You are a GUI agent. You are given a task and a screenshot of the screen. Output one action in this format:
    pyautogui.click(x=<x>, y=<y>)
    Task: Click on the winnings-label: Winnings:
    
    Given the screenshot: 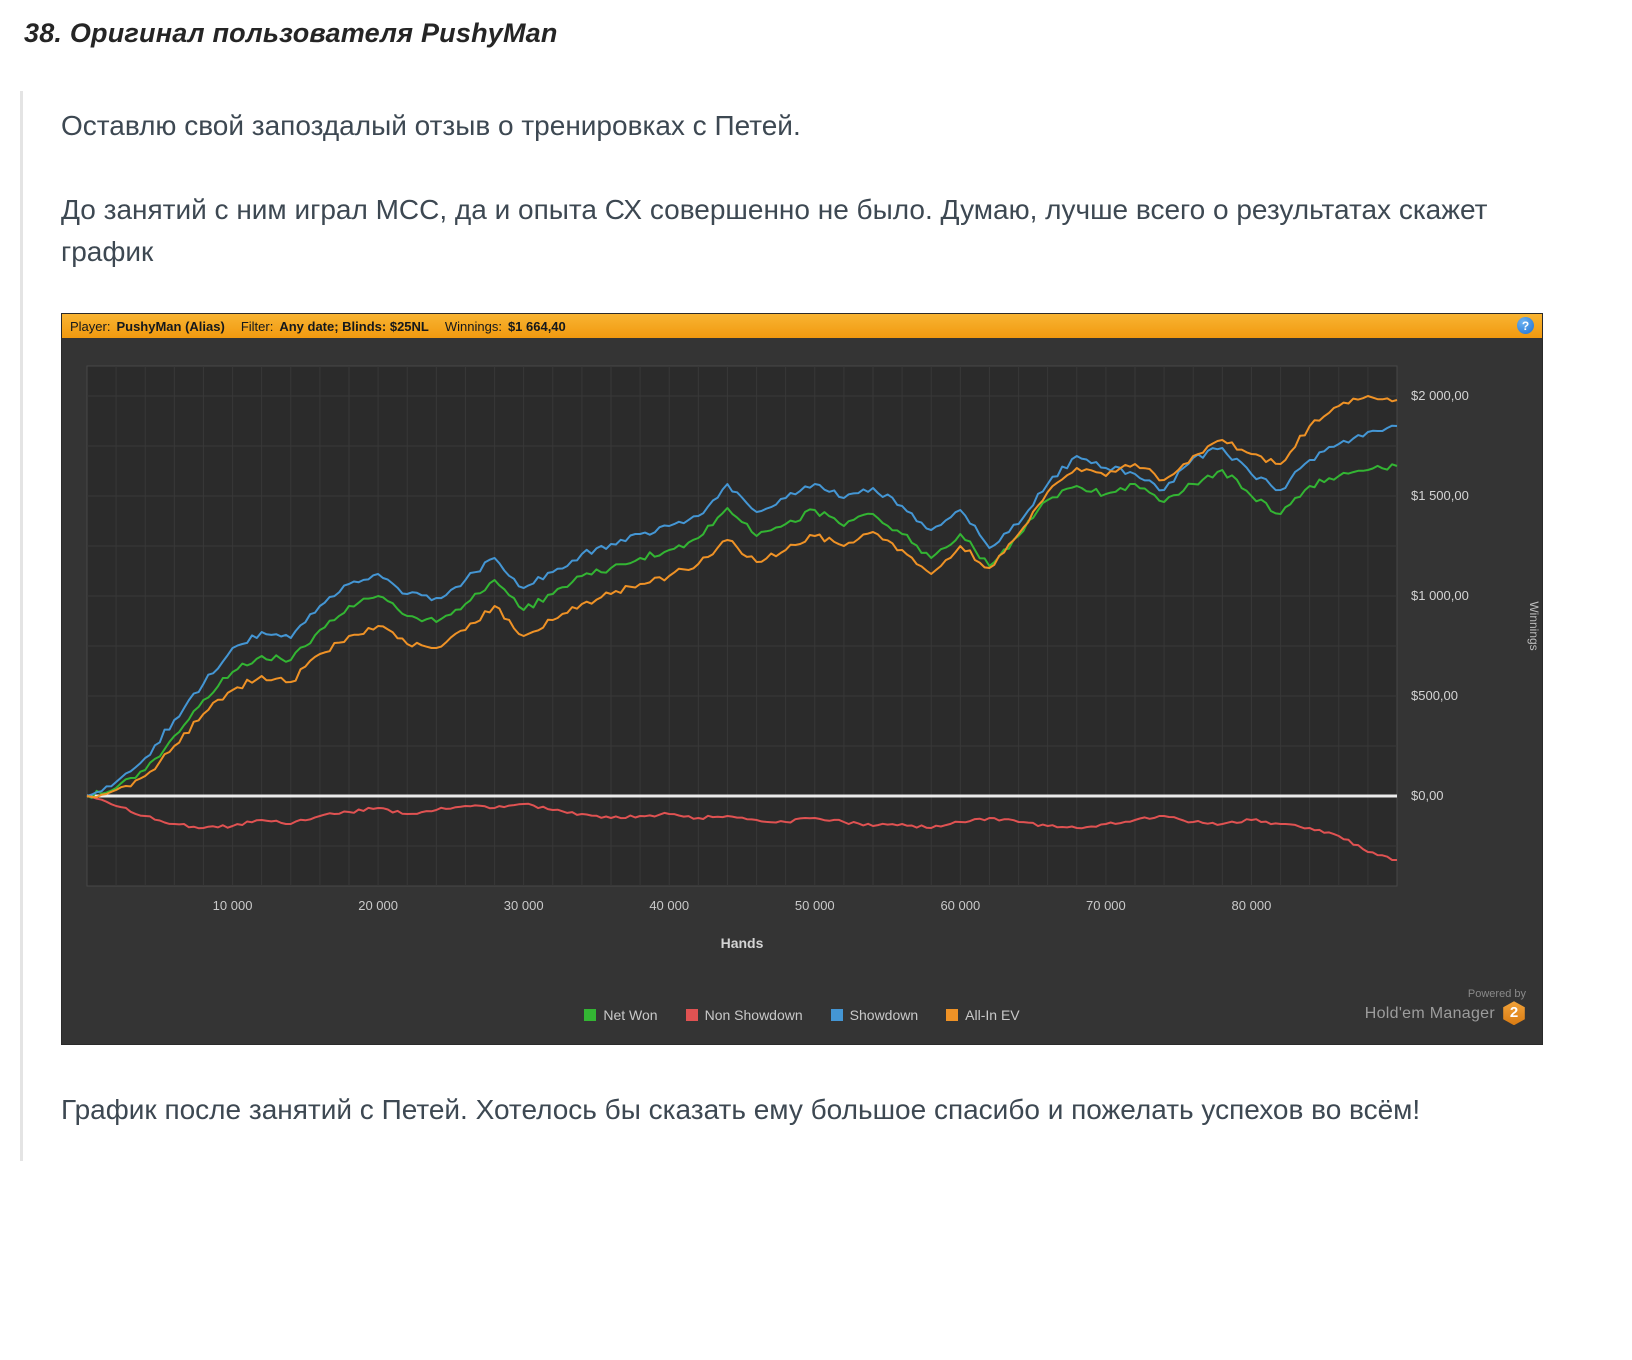 What is the action you would take?
    pyautogui.click(x=473, y=326)
    